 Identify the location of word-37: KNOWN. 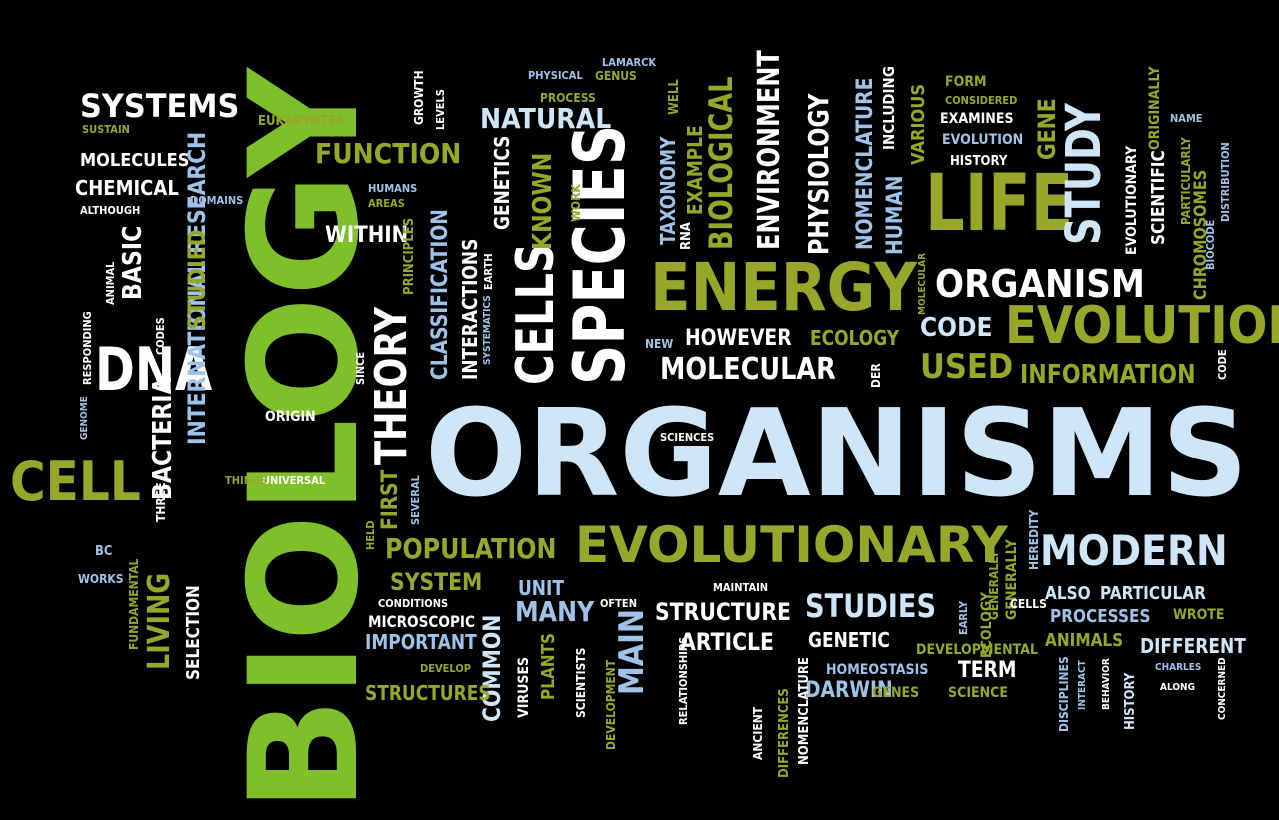
(543, 201).